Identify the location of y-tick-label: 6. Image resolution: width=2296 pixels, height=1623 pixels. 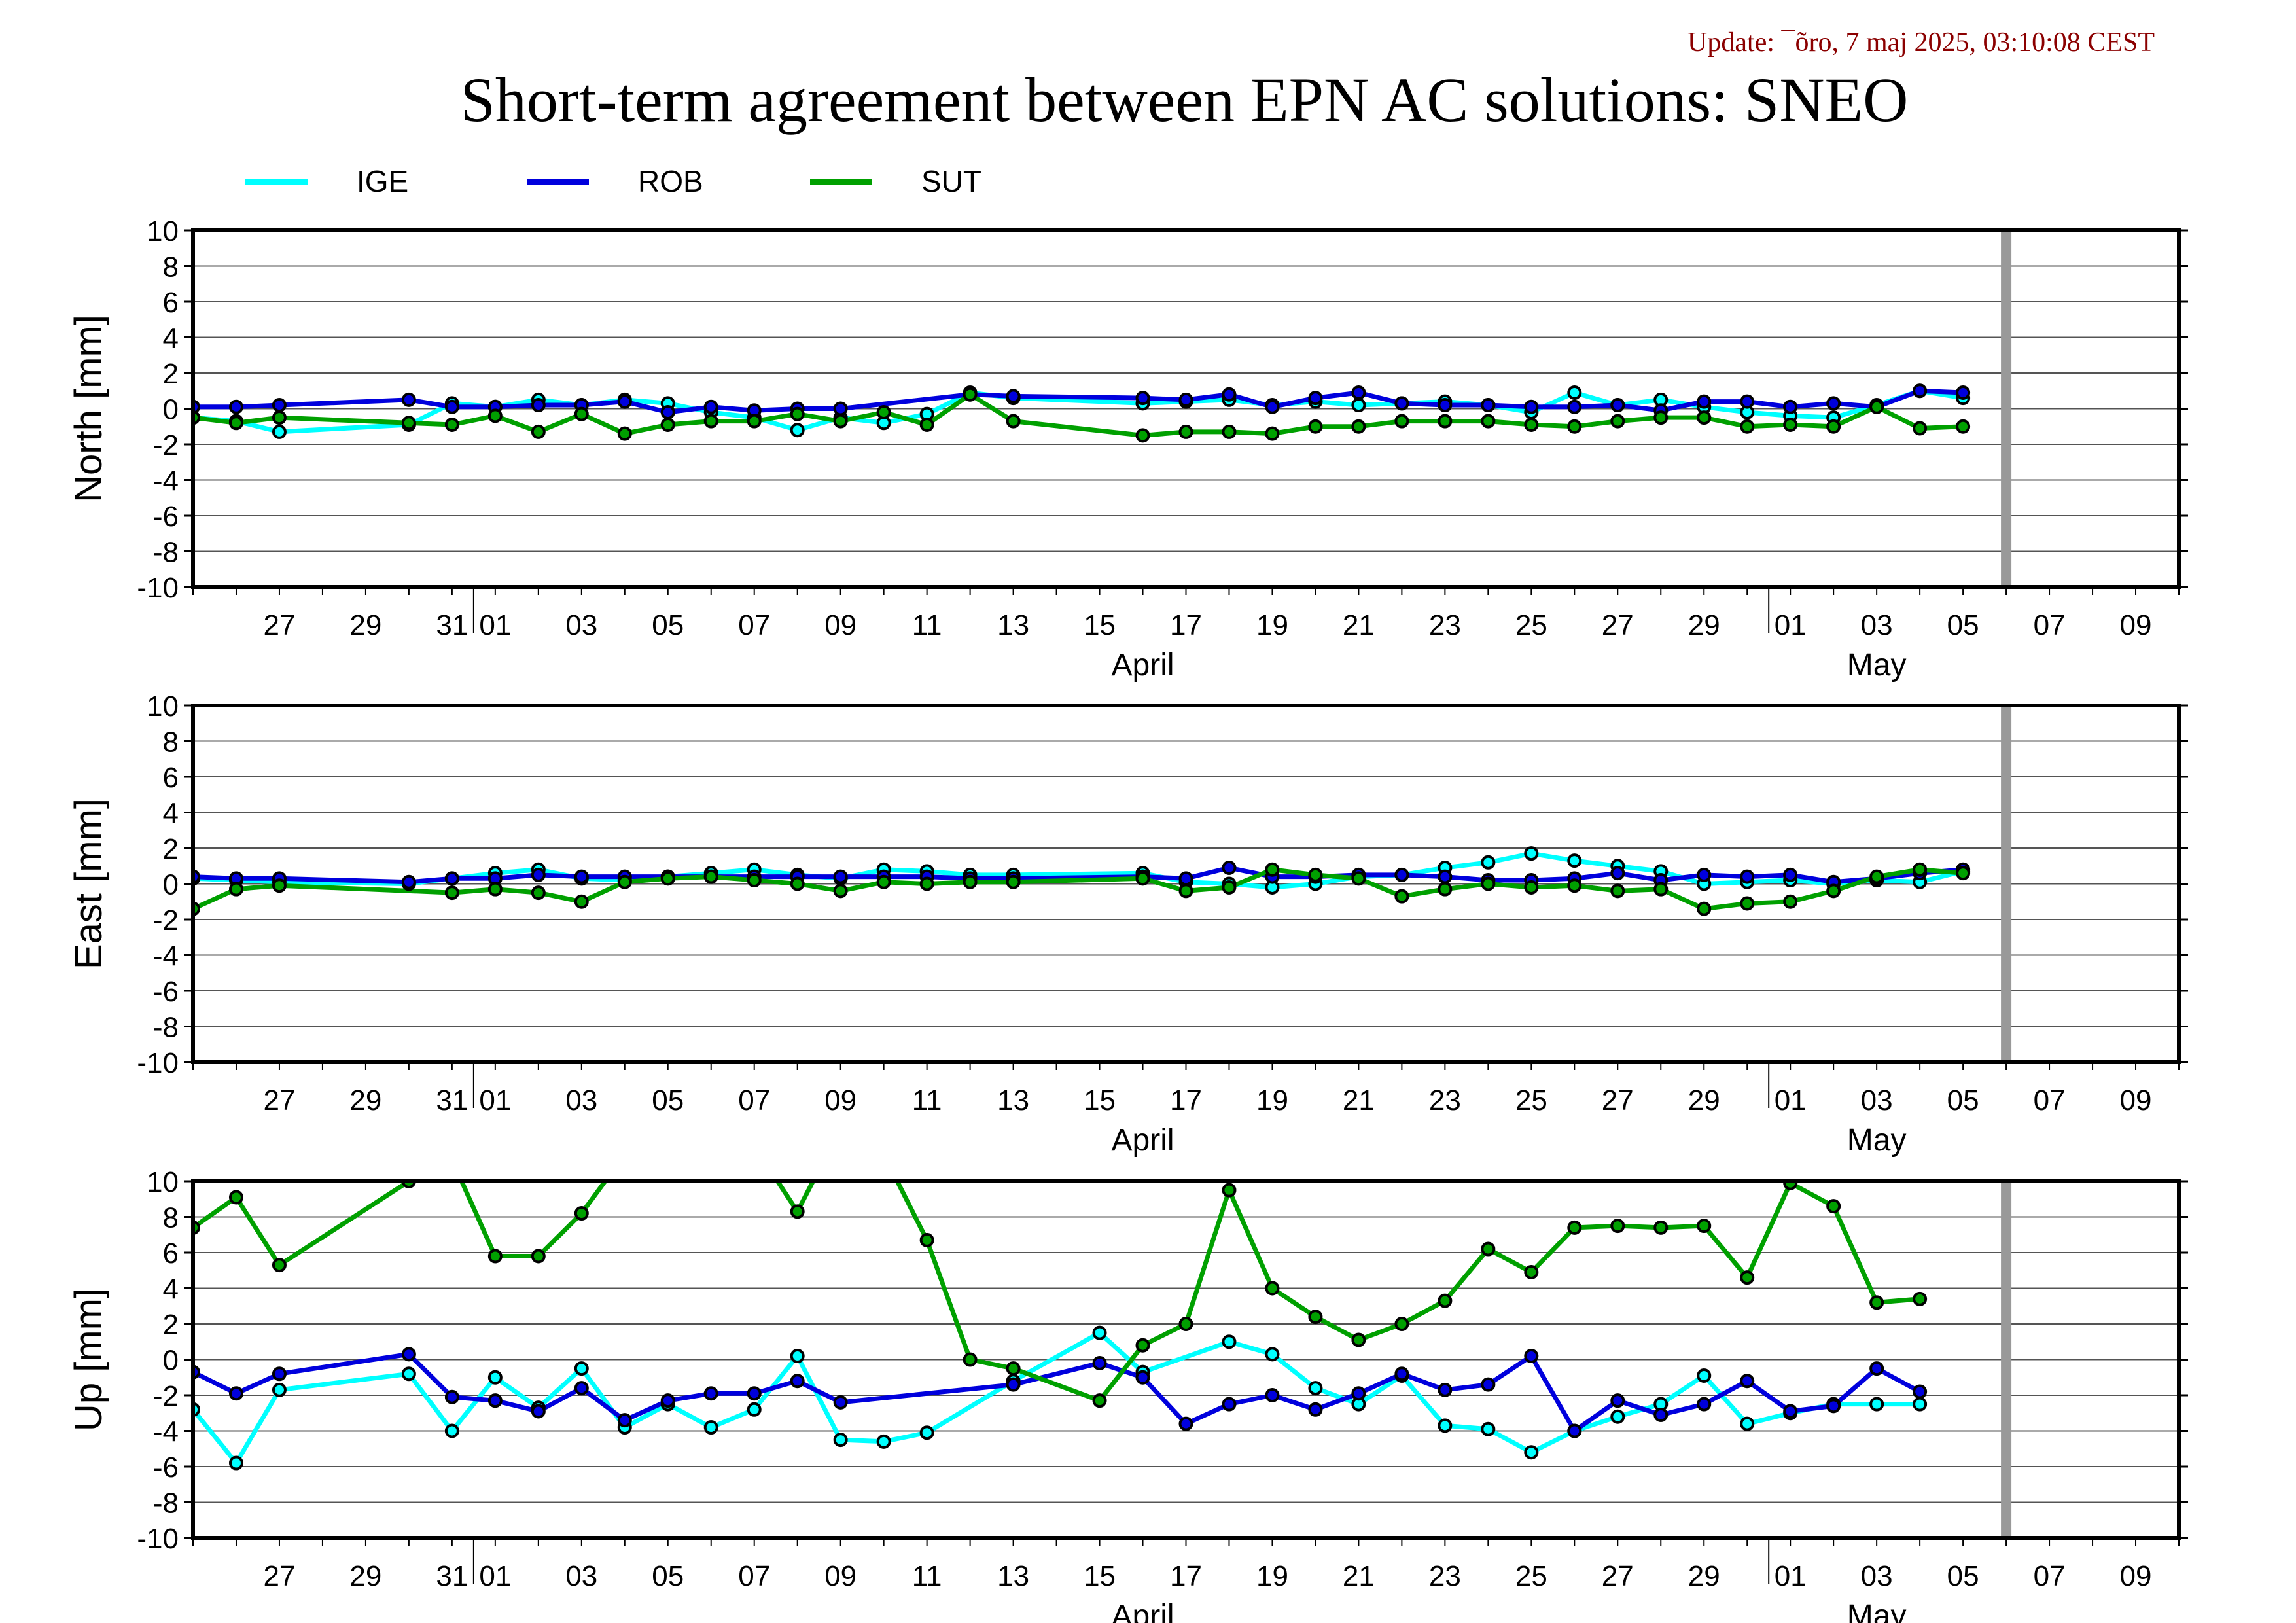
(171, 303).